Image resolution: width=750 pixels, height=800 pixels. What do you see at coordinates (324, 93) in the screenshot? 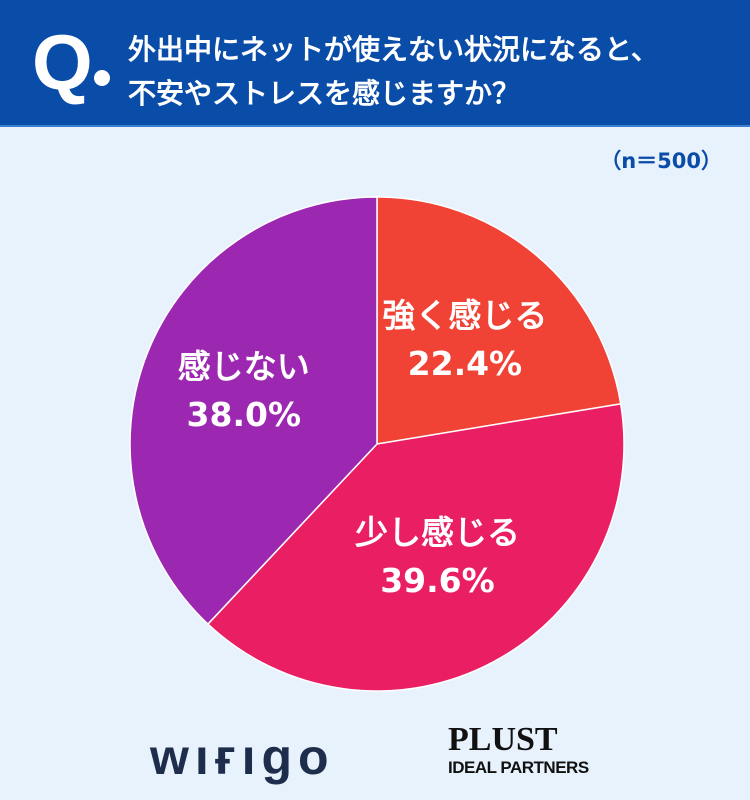
I see `title-line-2: 不安やストレスを感じますか？` at bounding box center [324, 93].